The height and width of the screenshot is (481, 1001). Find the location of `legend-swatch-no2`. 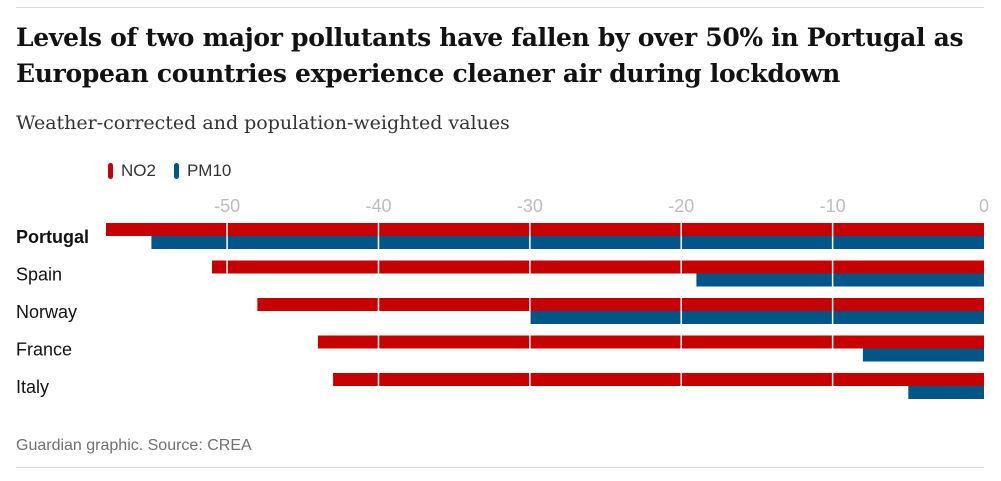

legend-swatch-no2 is located at coordinates (110, 171).